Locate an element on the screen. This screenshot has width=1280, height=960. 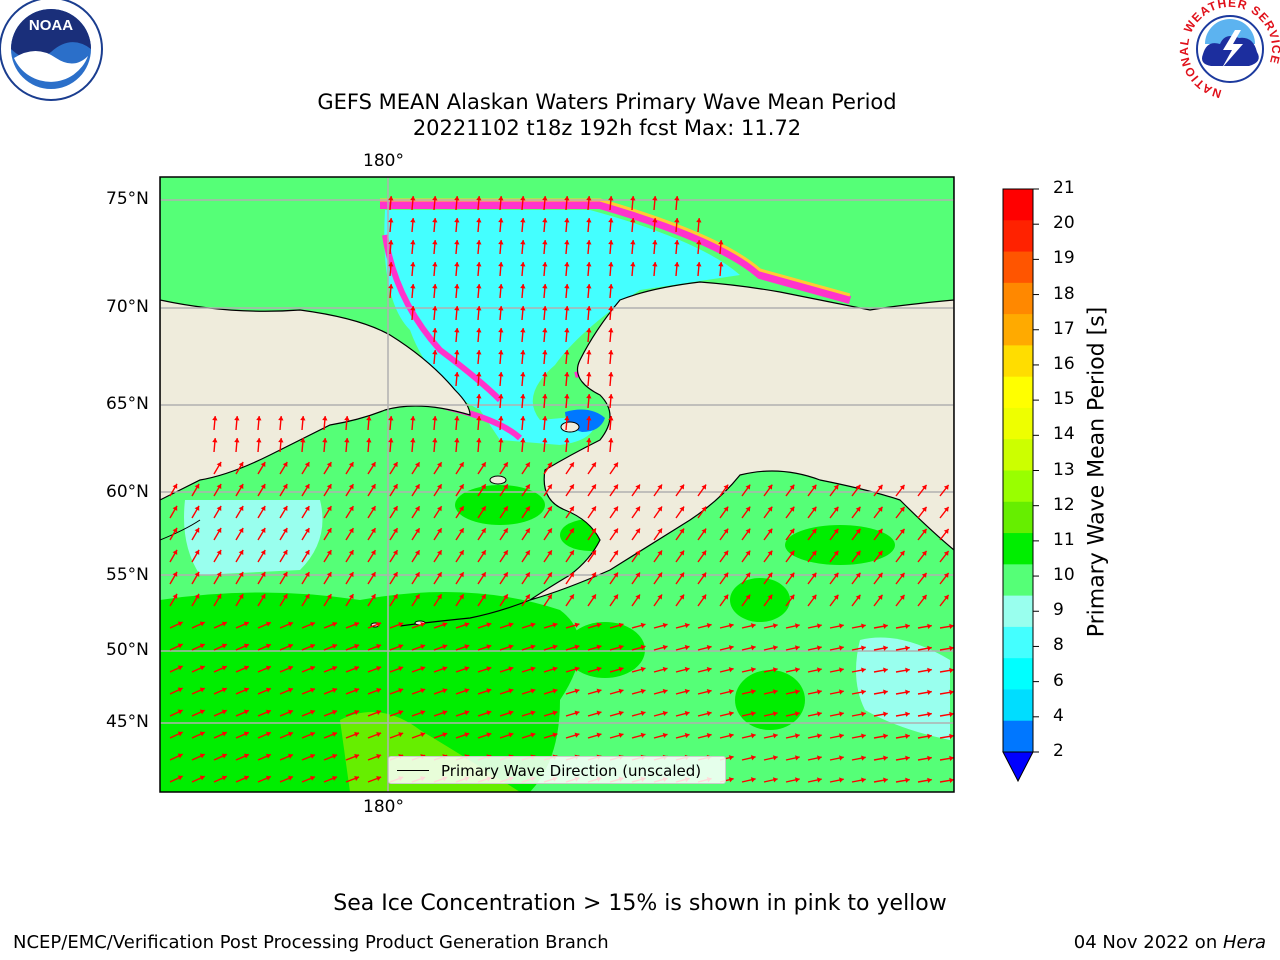
colorbar-tick-label: 17 is located at coordinates (1064, 328).